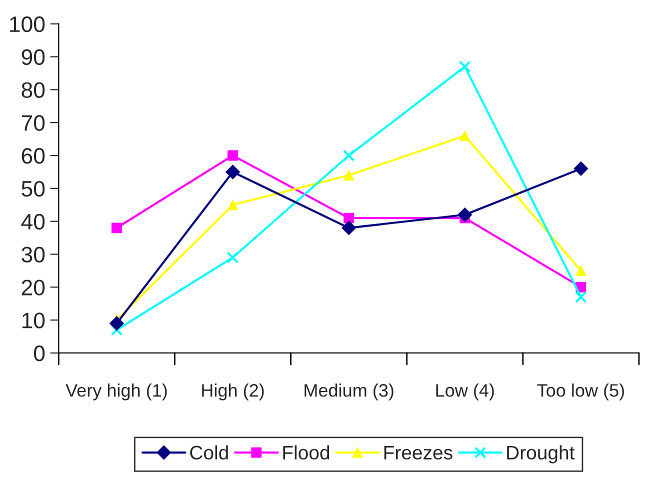  Describe the element at coordinates (33, 156) in the screenshot. I see `y-tick-label: 60` at that location.